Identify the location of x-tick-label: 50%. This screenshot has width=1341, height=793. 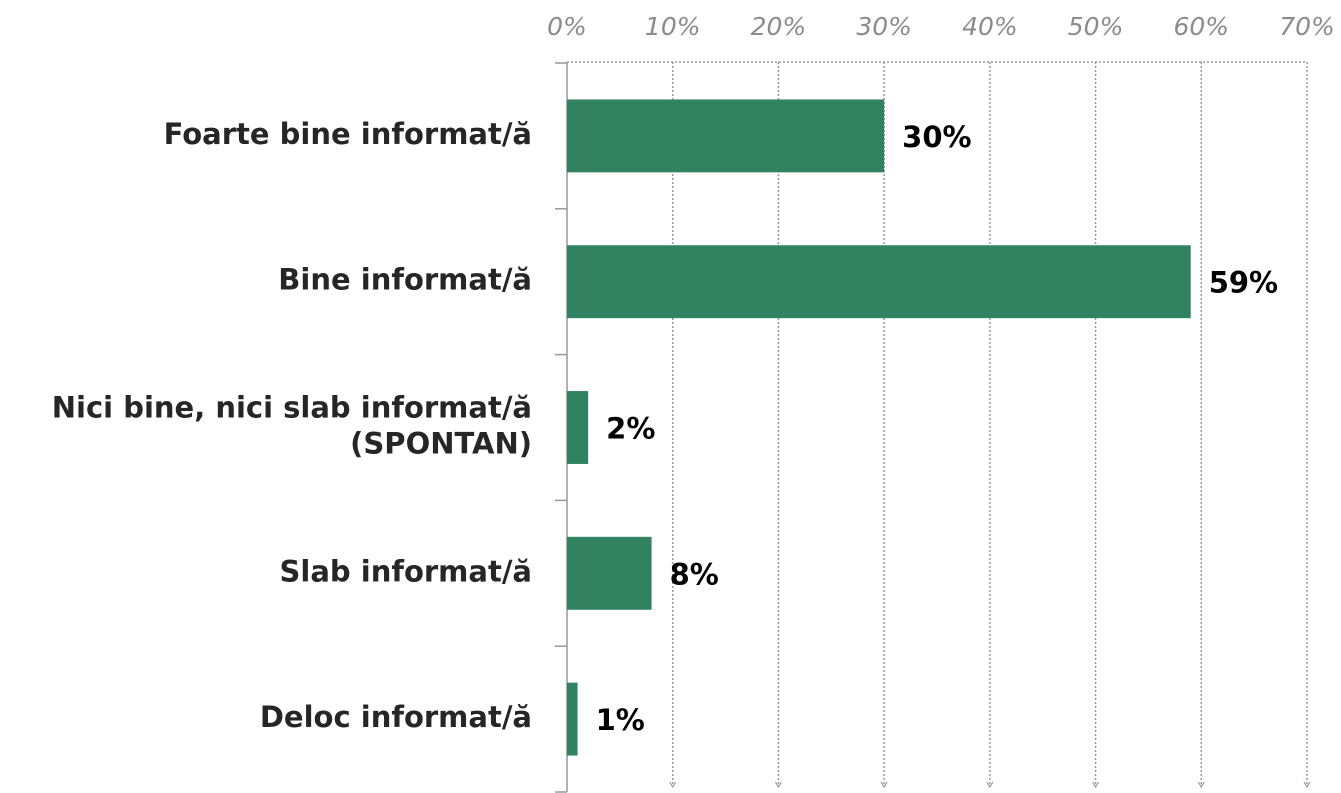
(1096, 26).